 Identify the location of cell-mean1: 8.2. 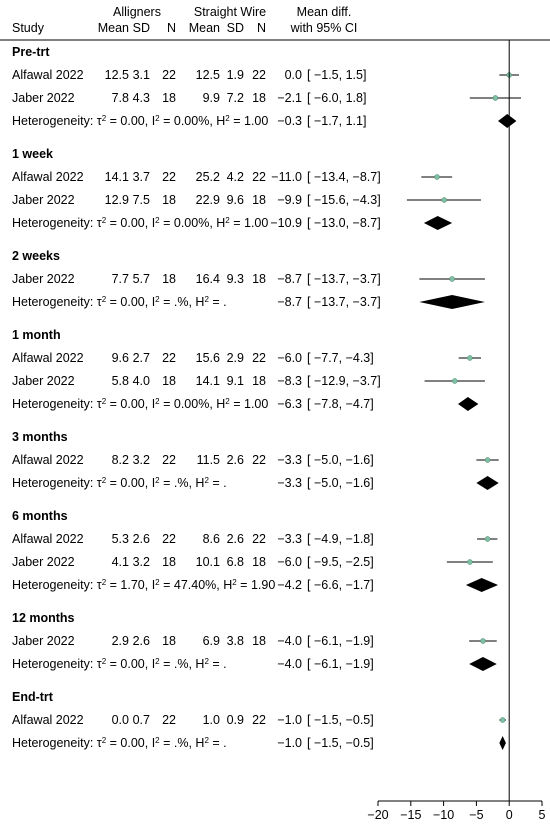
(120, 460).